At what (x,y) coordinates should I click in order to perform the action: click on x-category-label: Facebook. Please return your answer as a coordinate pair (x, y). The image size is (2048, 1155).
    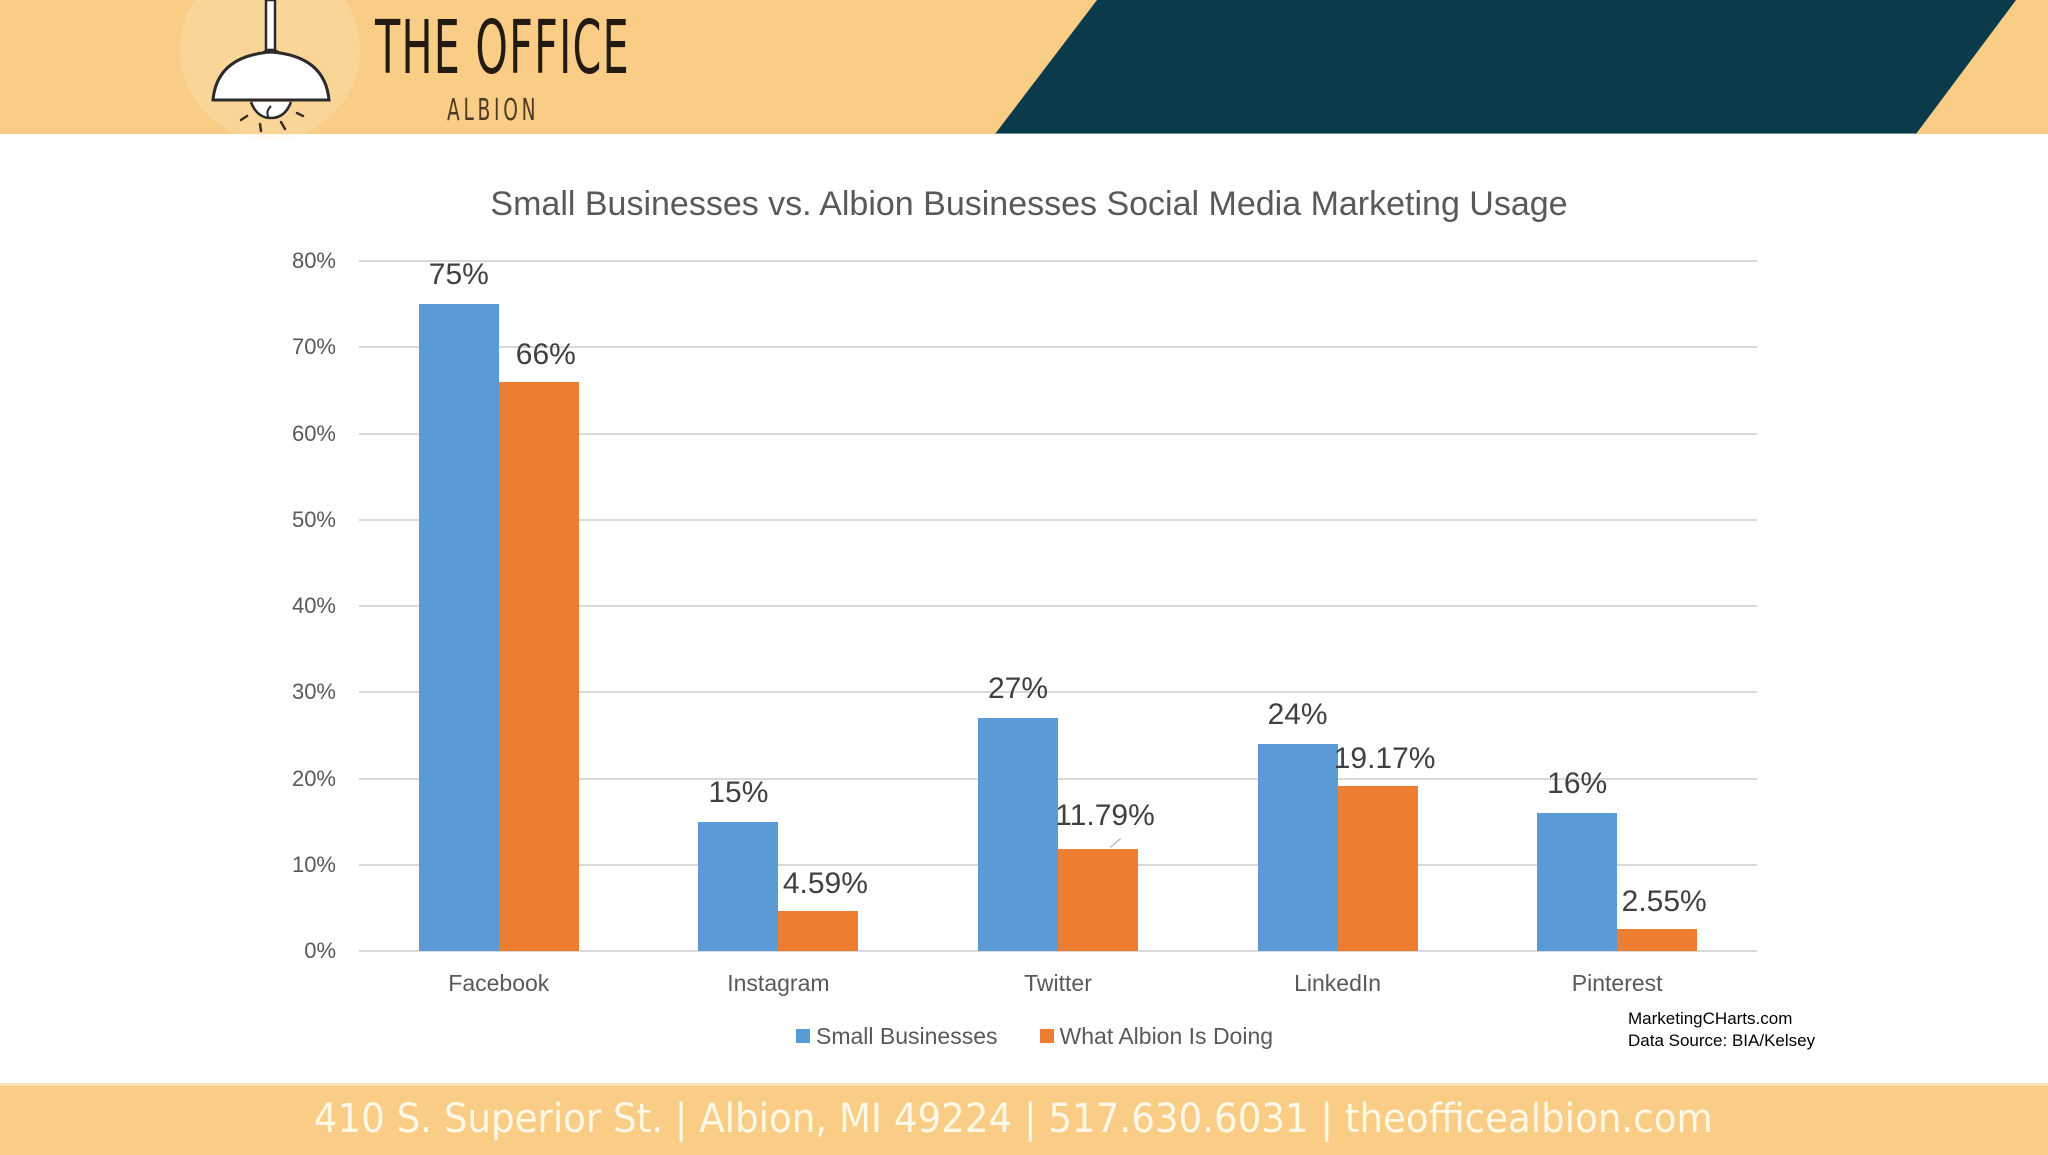
    Looking at the image, I should click on (499, 983).